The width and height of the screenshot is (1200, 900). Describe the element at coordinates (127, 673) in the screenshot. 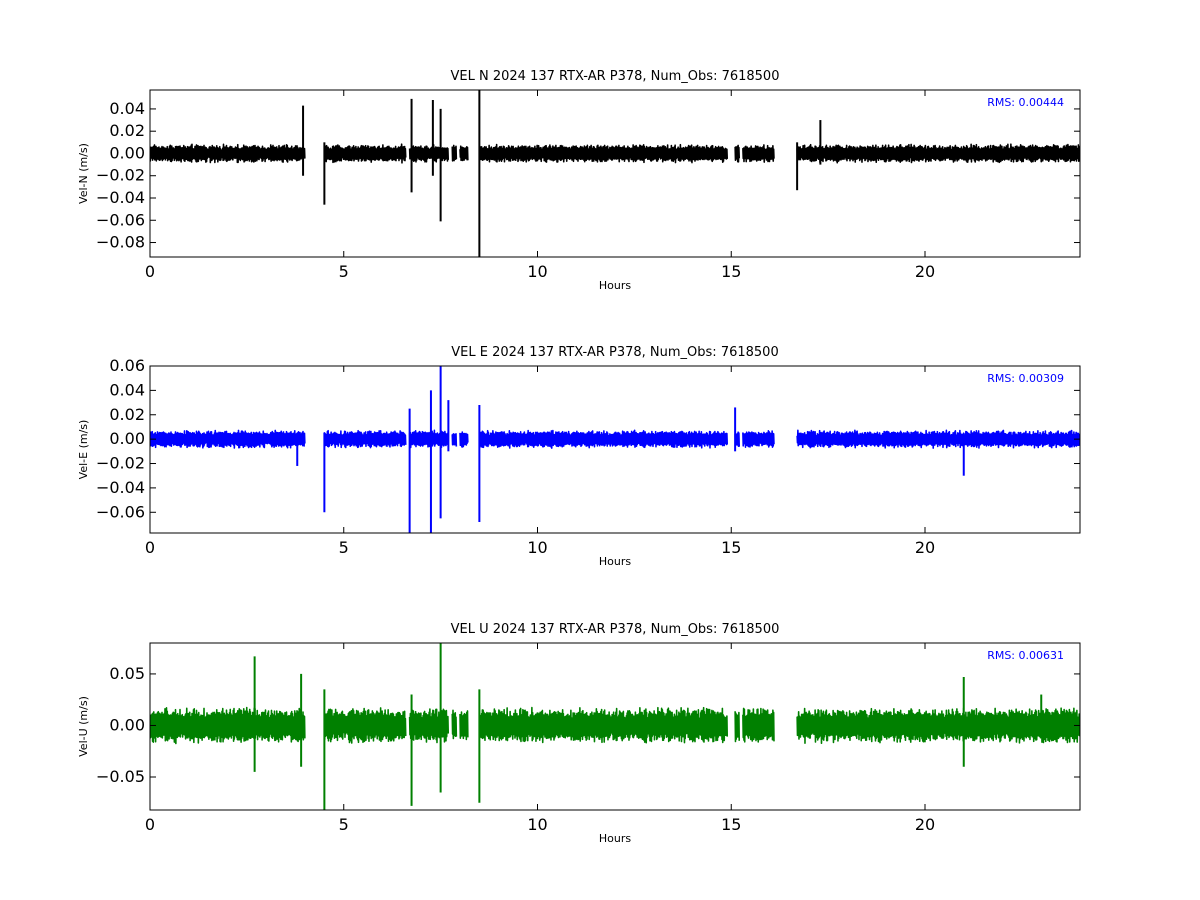

I see `y-tick-label: 0.05` at that location.